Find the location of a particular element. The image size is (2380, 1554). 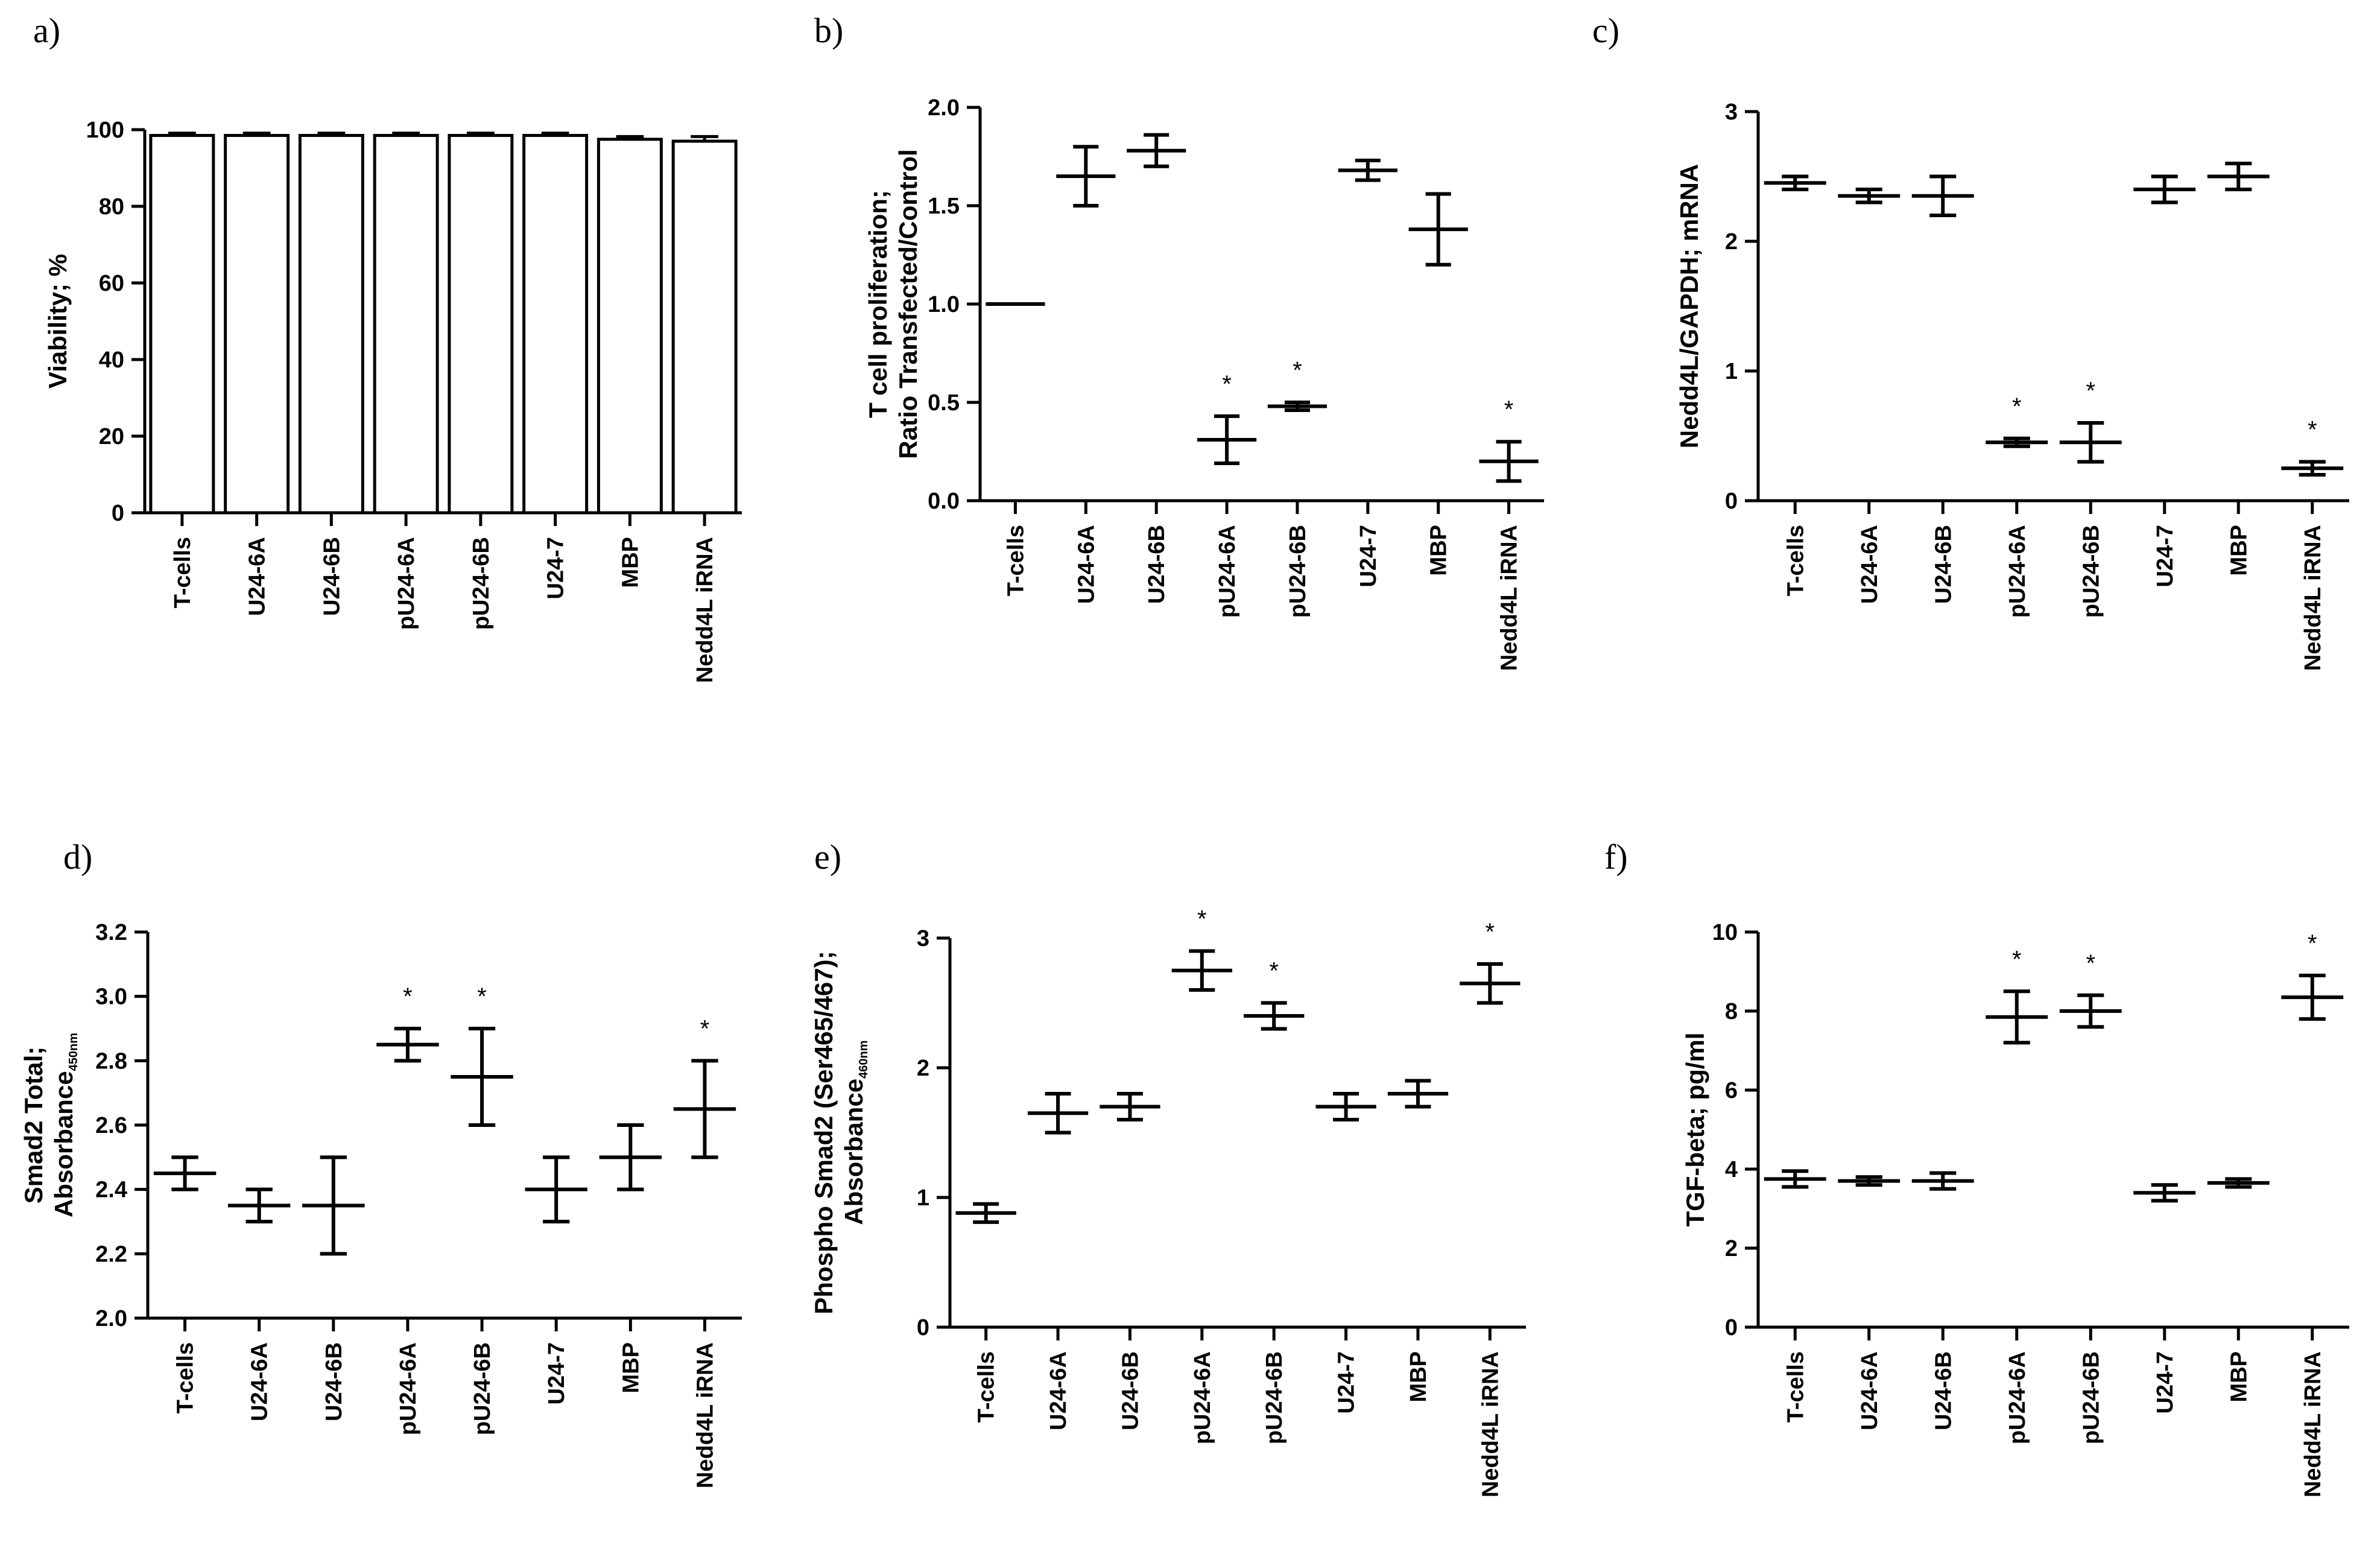

y-tick-label: 1.5 is located at coordinates (944, 206).